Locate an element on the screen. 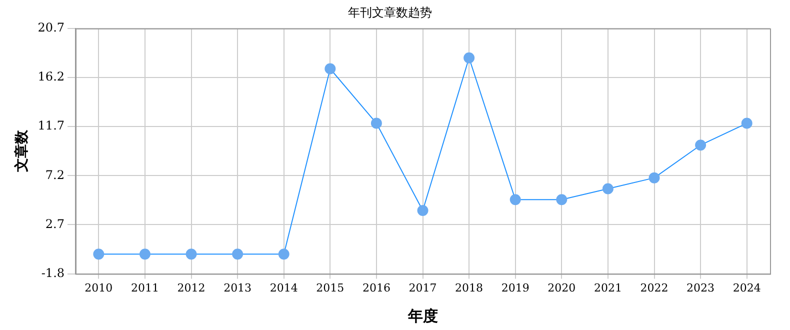  x-tick-label: 2012 is located at coordinates (191, 287).